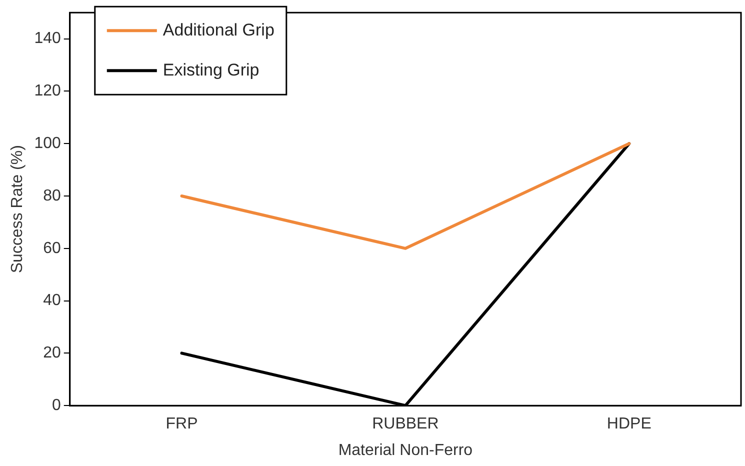 The height and width of the screenshot is (466, 745). Describe the element at coordinates (52, 248) in the screenshot. I see `y-tick-label: 60` at that location.